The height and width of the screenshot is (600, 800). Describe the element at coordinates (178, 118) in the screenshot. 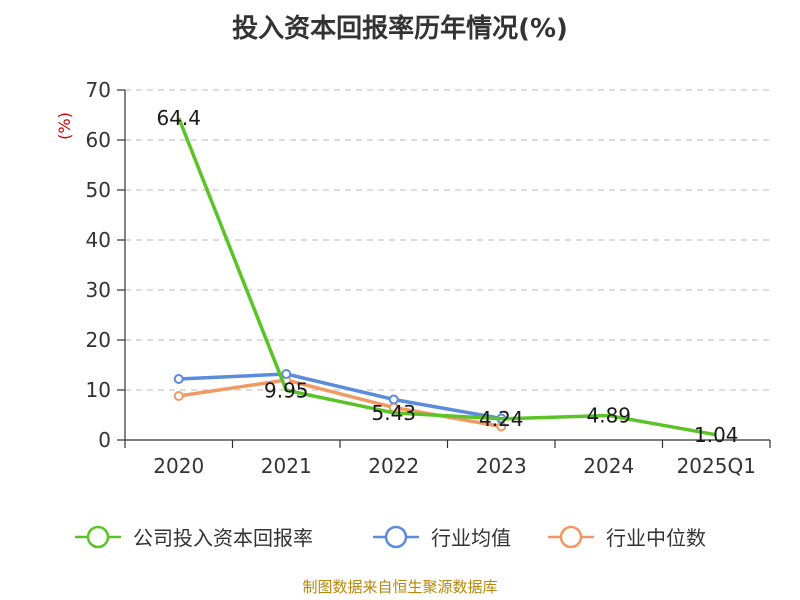

I see `data-label: 64.4` at that location.